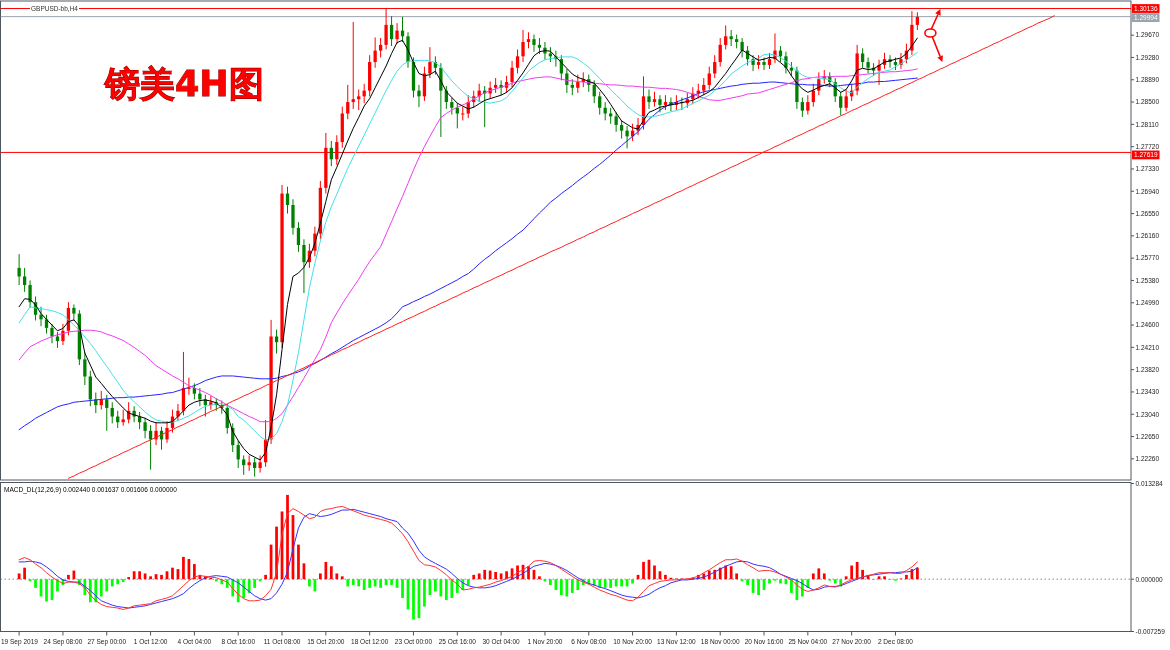 This screenshot has height=650, width=1170. Describe the element at coordinates (183, 84) in the screenshot. I see `text: 镑美4H图` at that location.